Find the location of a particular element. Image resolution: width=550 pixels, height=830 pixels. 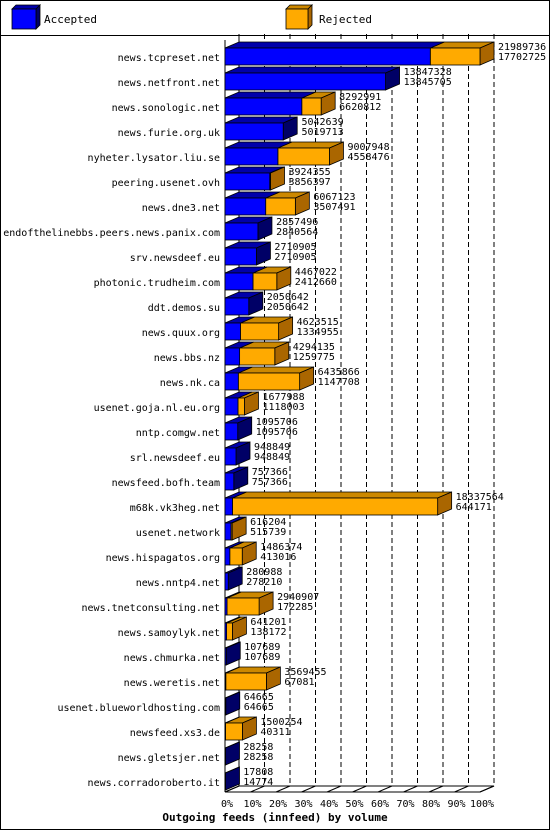

value-label-accepted: 64665 is located at coordinates (259, 707).